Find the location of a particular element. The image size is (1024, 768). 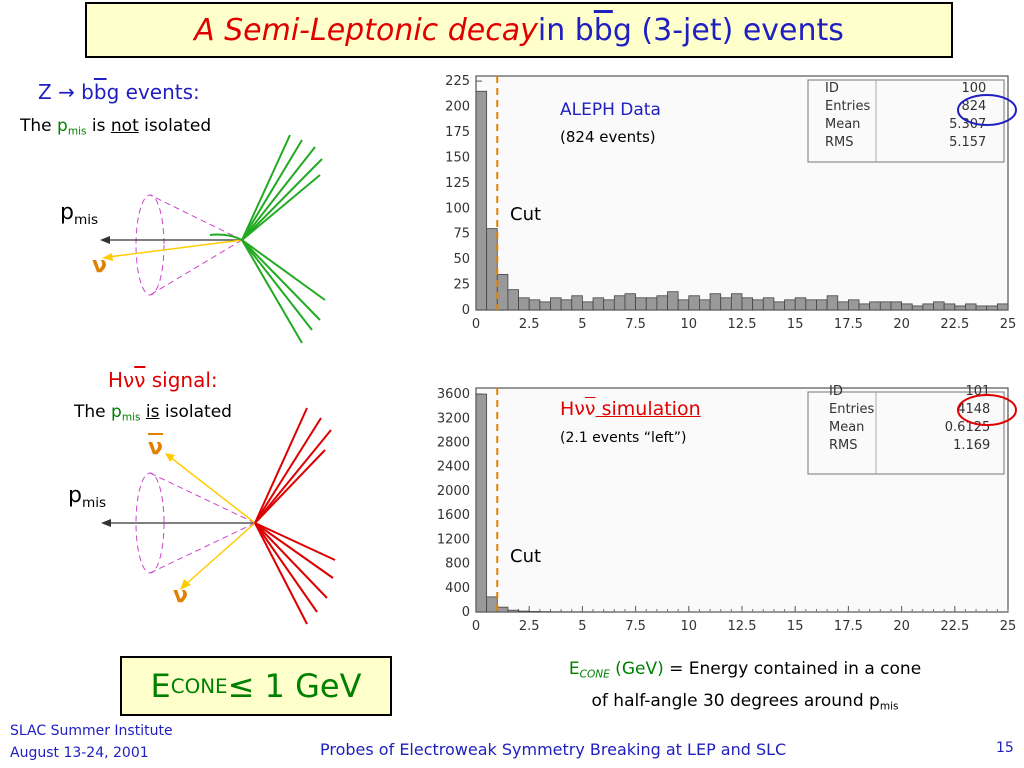

title-part1: A Semi-Leptonic decay is located at coordinates (366, 30).